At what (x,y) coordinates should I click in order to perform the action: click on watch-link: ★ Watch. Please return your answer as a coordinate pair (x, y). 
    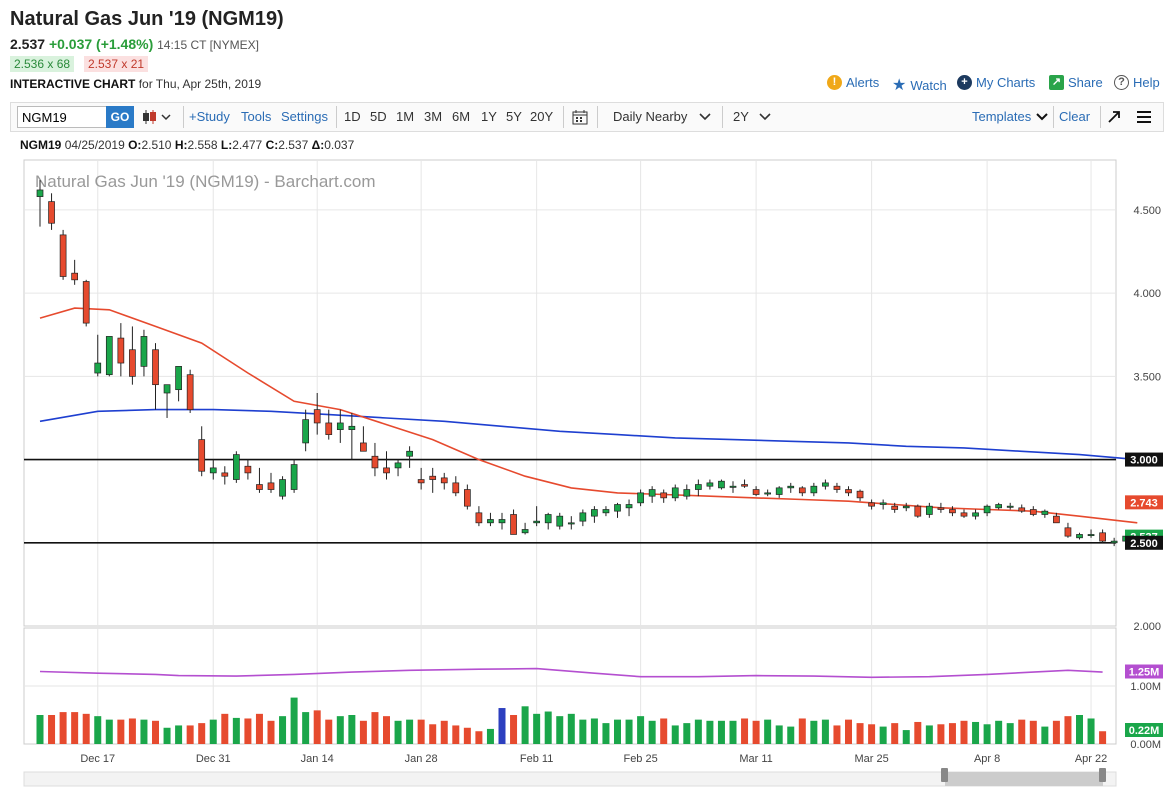
    Looking at the image, I should click on (919, 85).